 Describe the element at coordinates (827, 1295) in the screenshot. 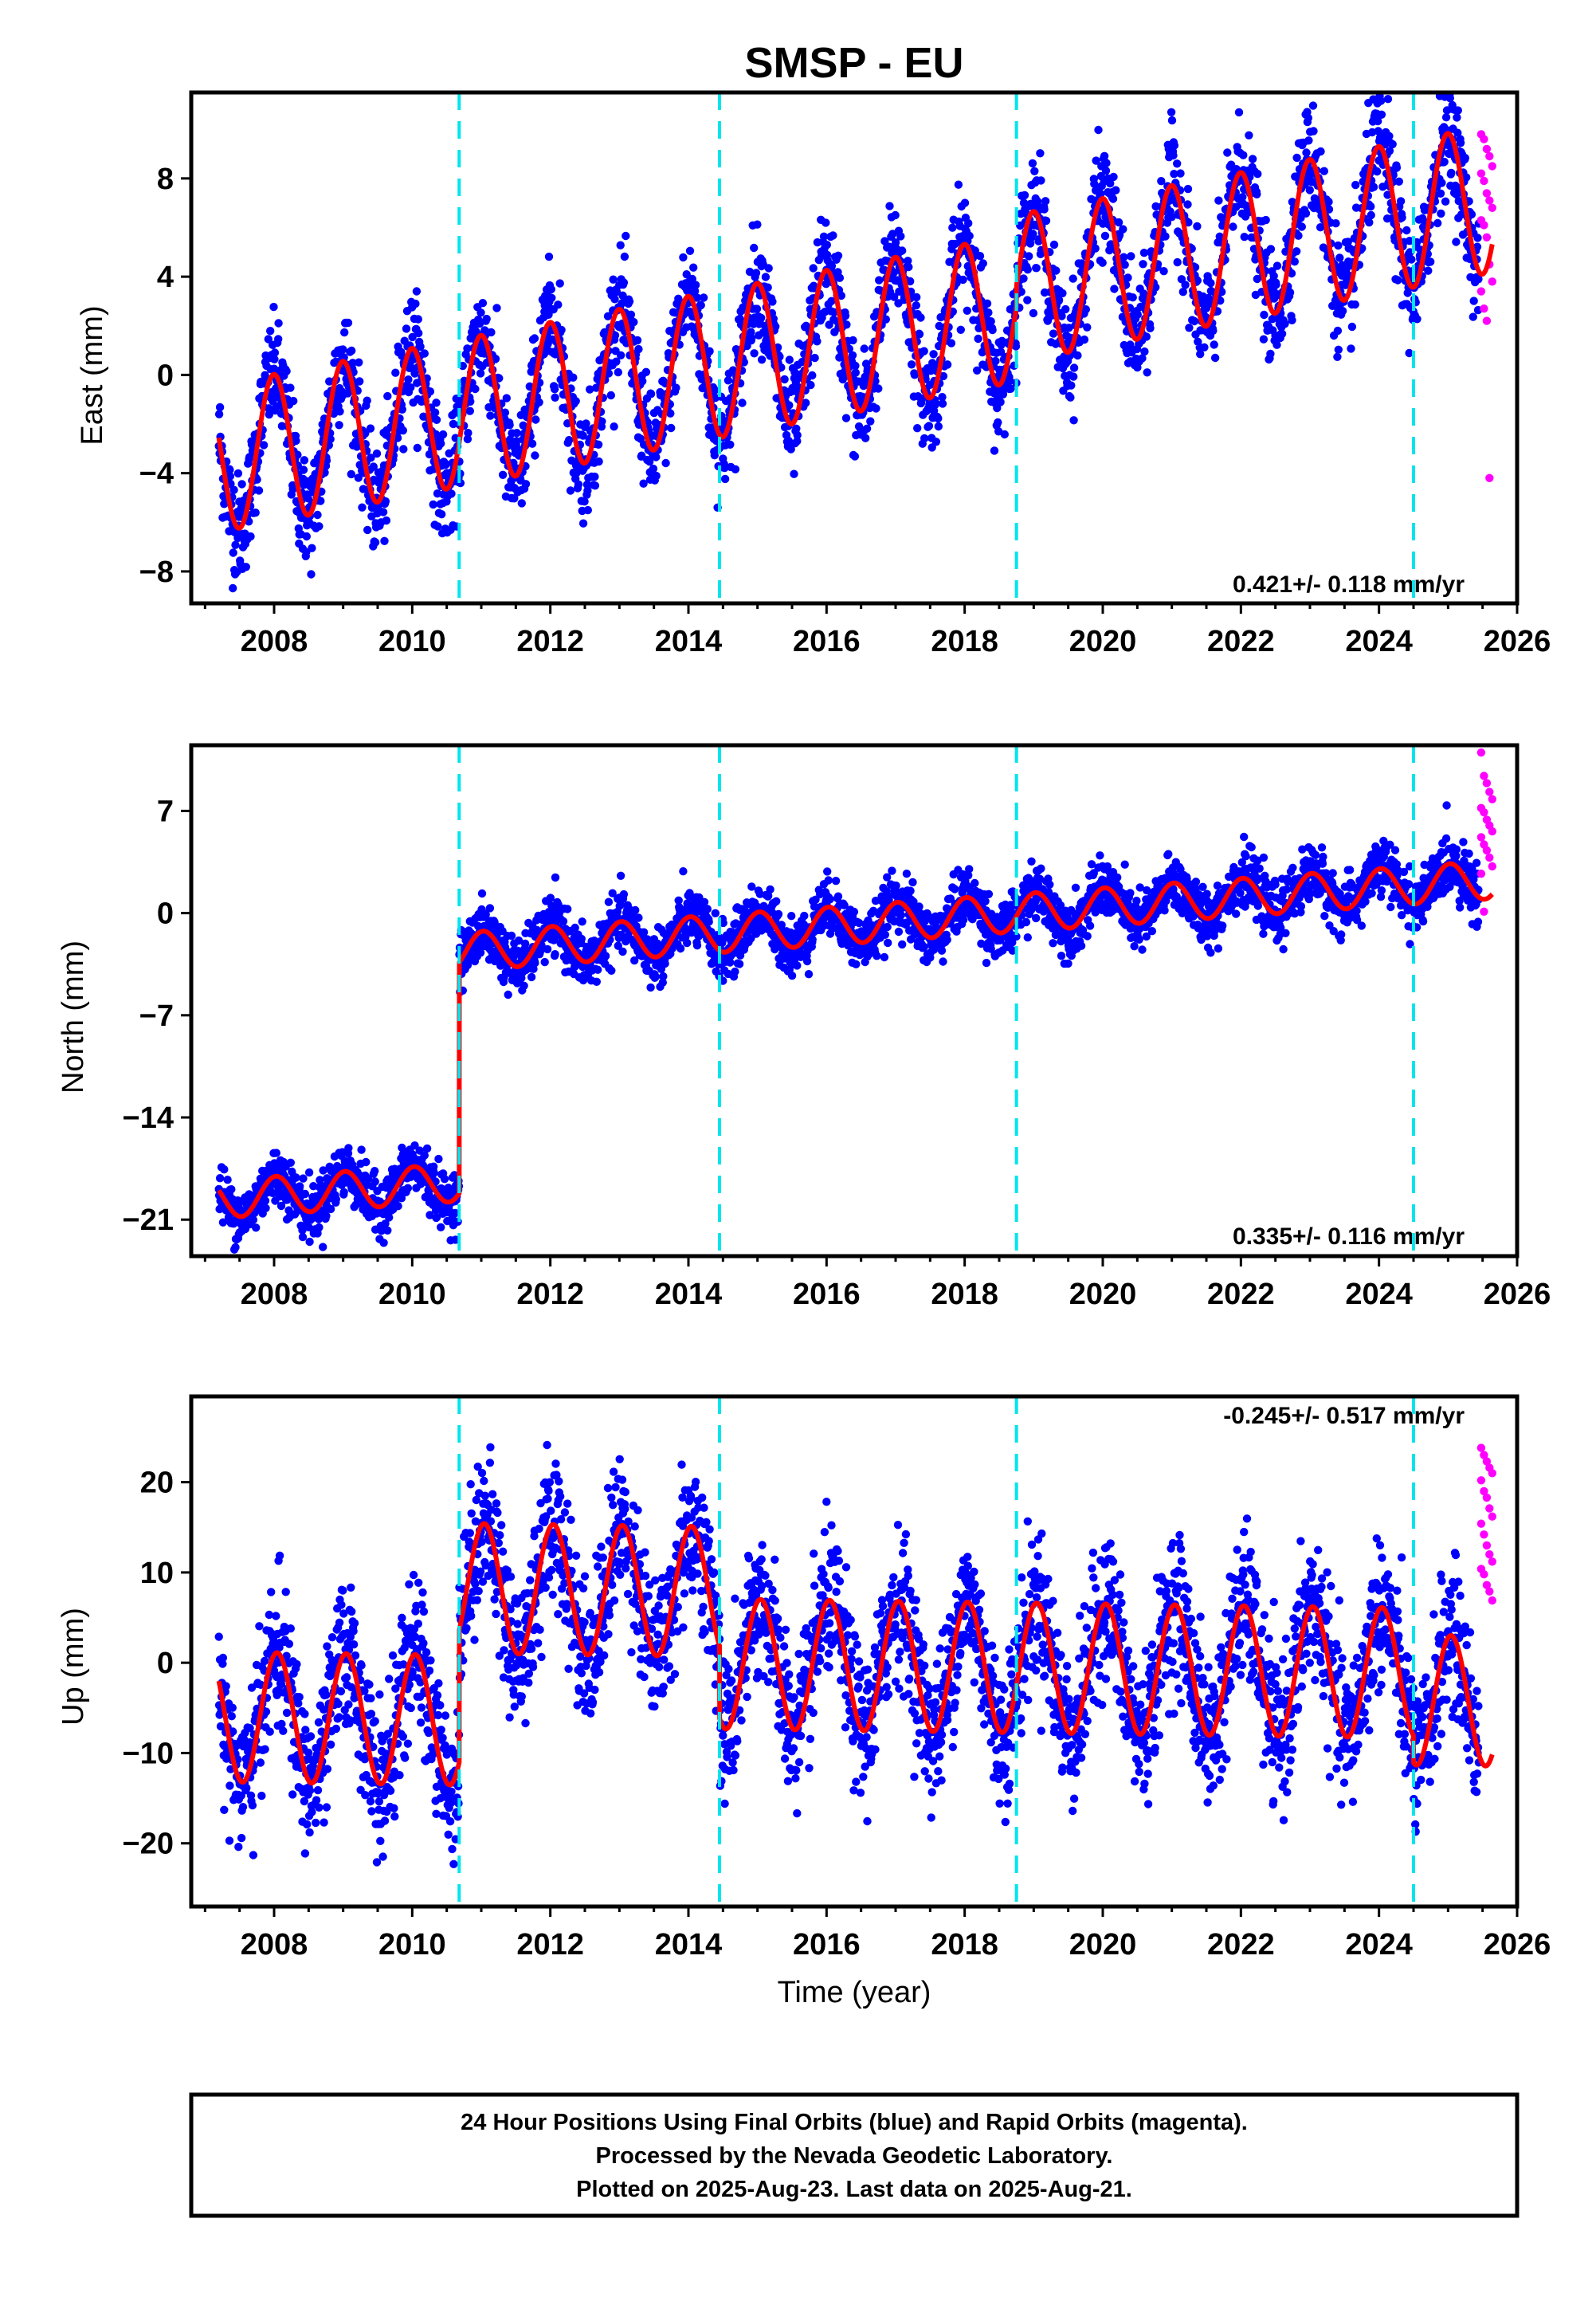

I see `north-x-tick-label: 2016` at that location.